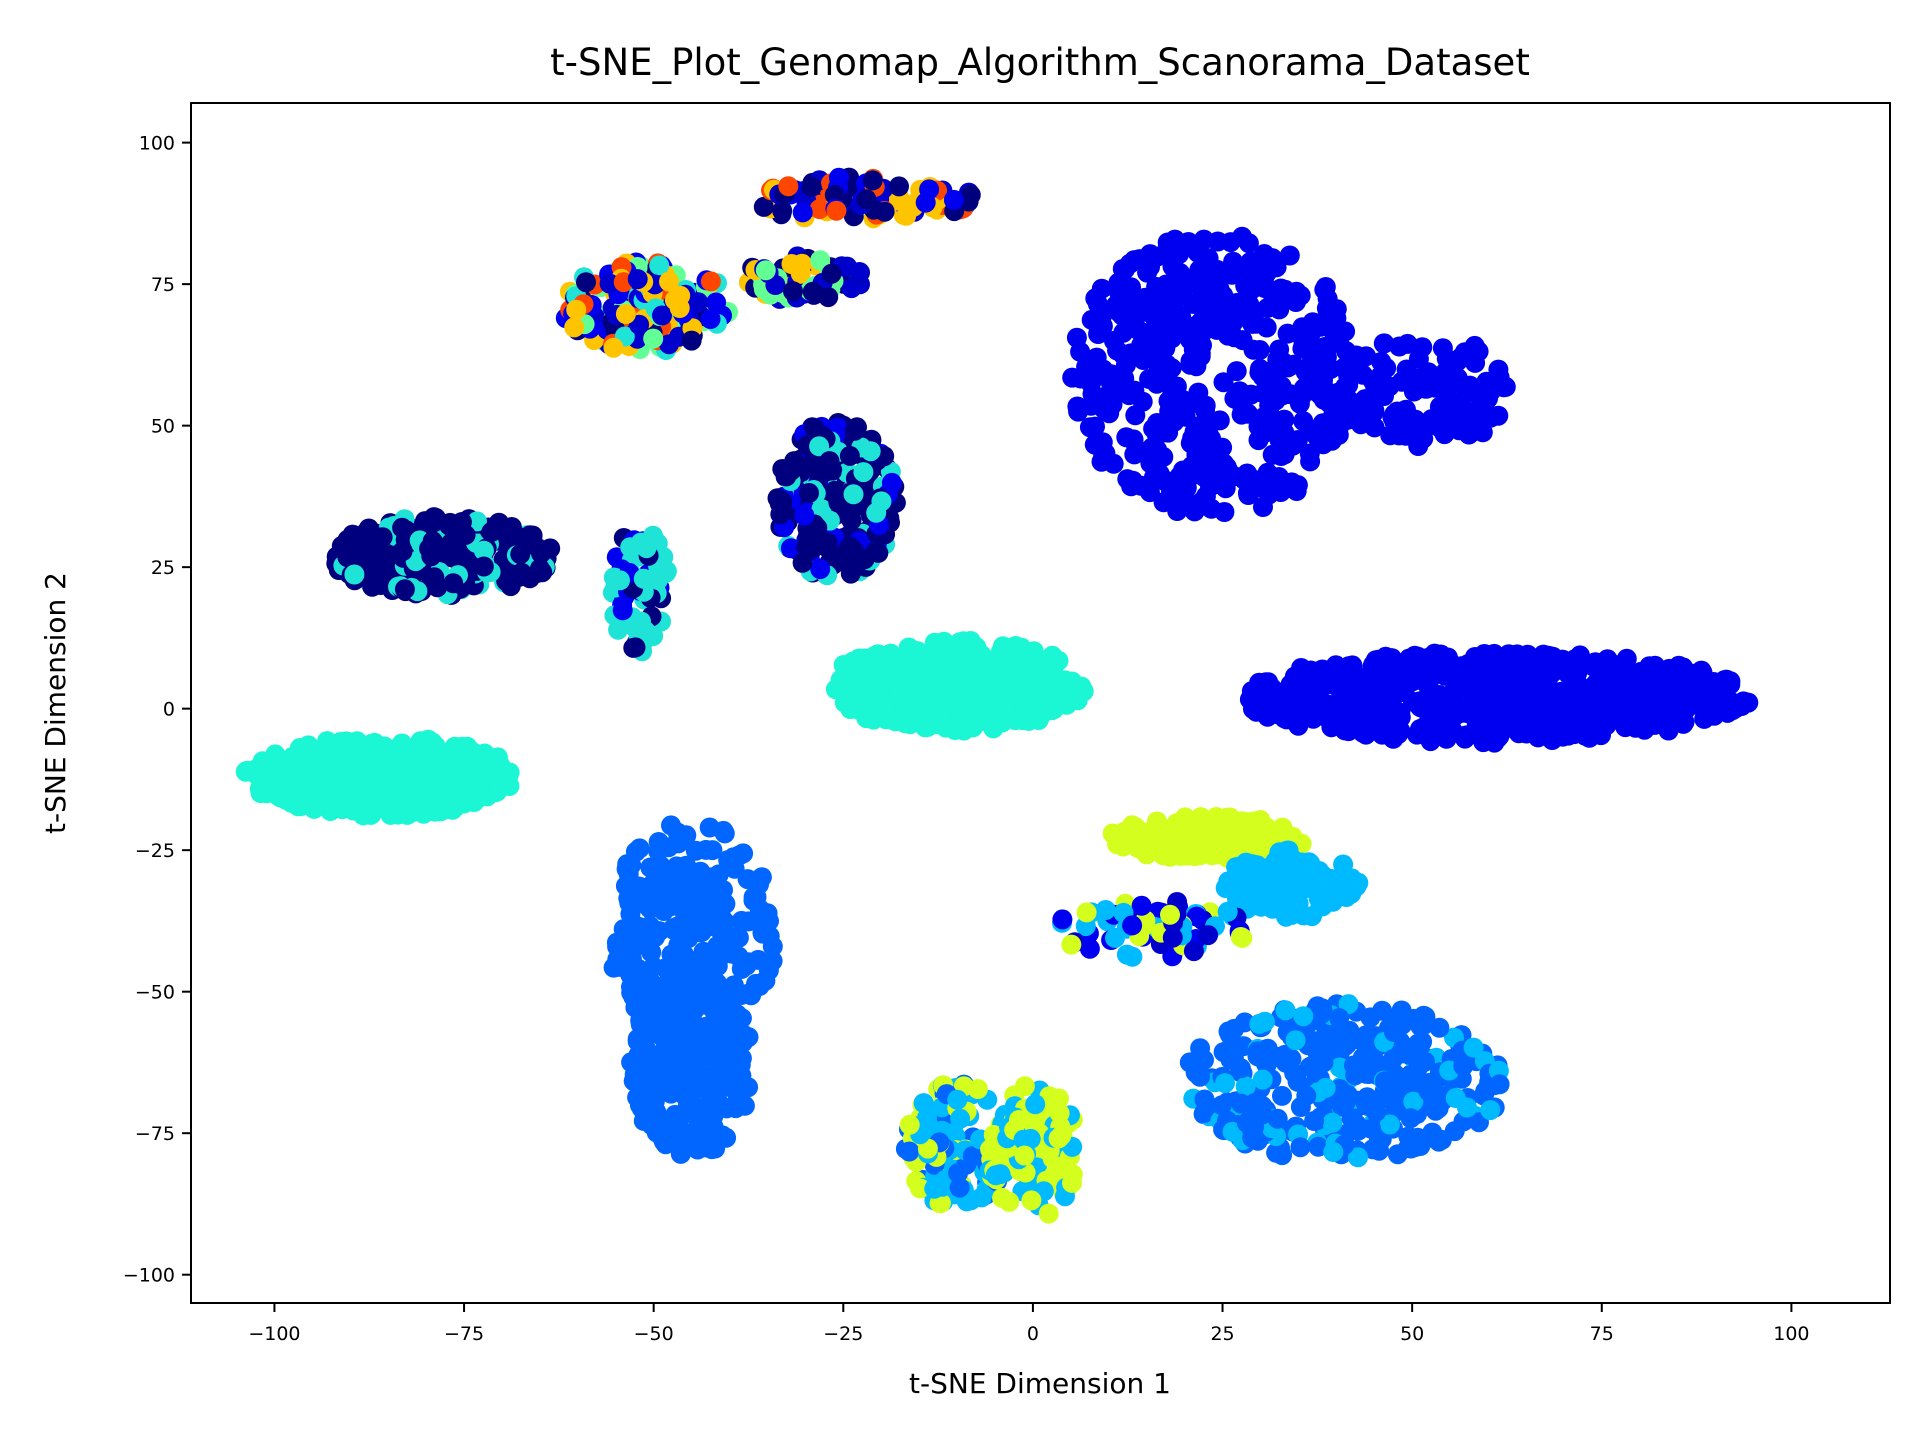  What do you see at coordinates (1029, 1324) in the screenshot?
I see `x-axis-ticks: −100 −75 −50 −25 0 25 50 75 100` at bounding box center [1029, 1324].